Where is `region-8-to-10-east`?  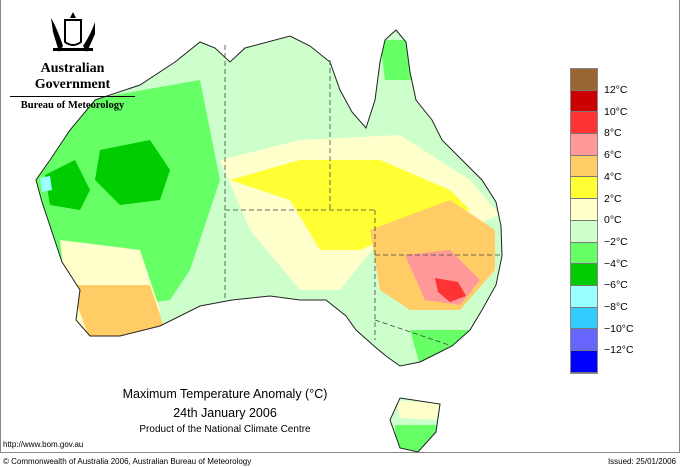 region-8-to-10-east is located at coordinates (450, 290).